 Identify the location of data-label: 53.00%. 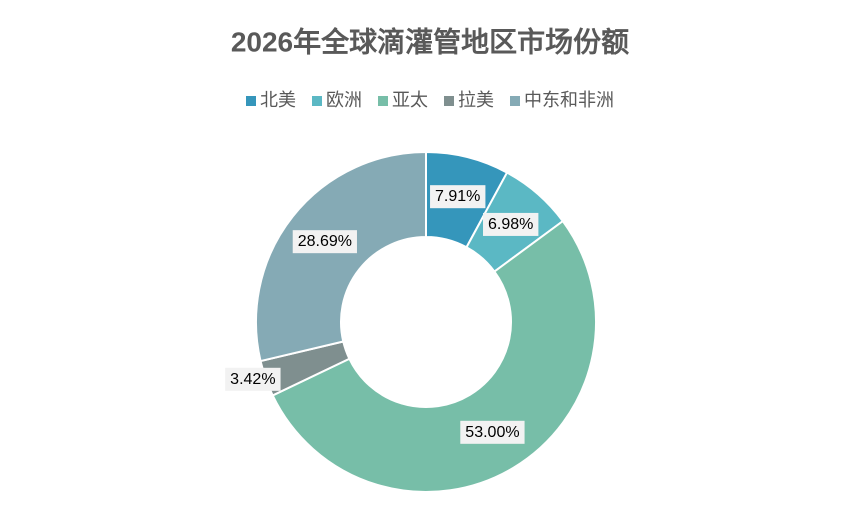
(492, 432).